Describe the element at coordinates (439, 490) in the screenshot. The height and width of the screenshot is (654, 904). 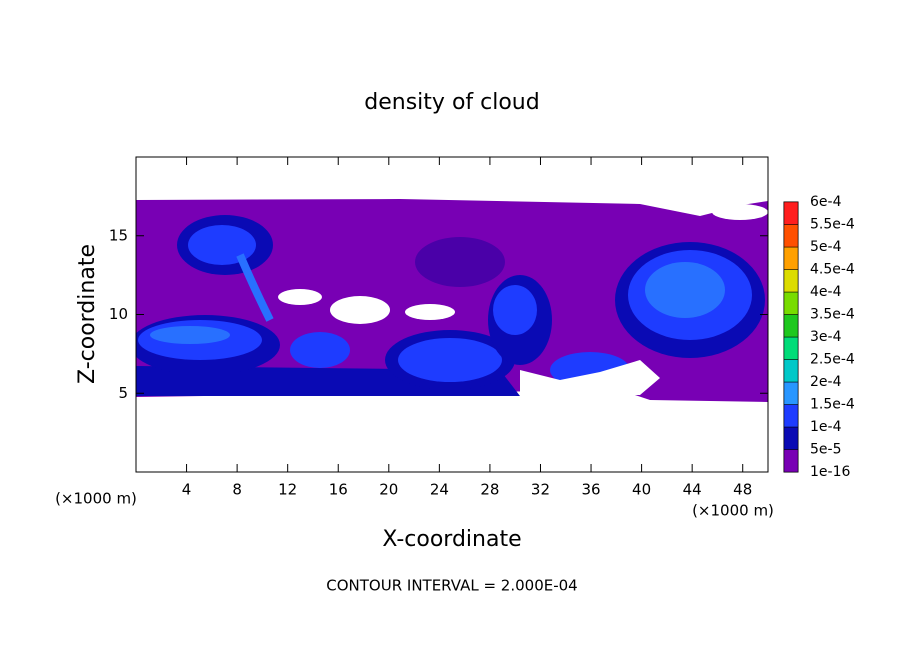
I see `x-tick-label: 24` at that location.